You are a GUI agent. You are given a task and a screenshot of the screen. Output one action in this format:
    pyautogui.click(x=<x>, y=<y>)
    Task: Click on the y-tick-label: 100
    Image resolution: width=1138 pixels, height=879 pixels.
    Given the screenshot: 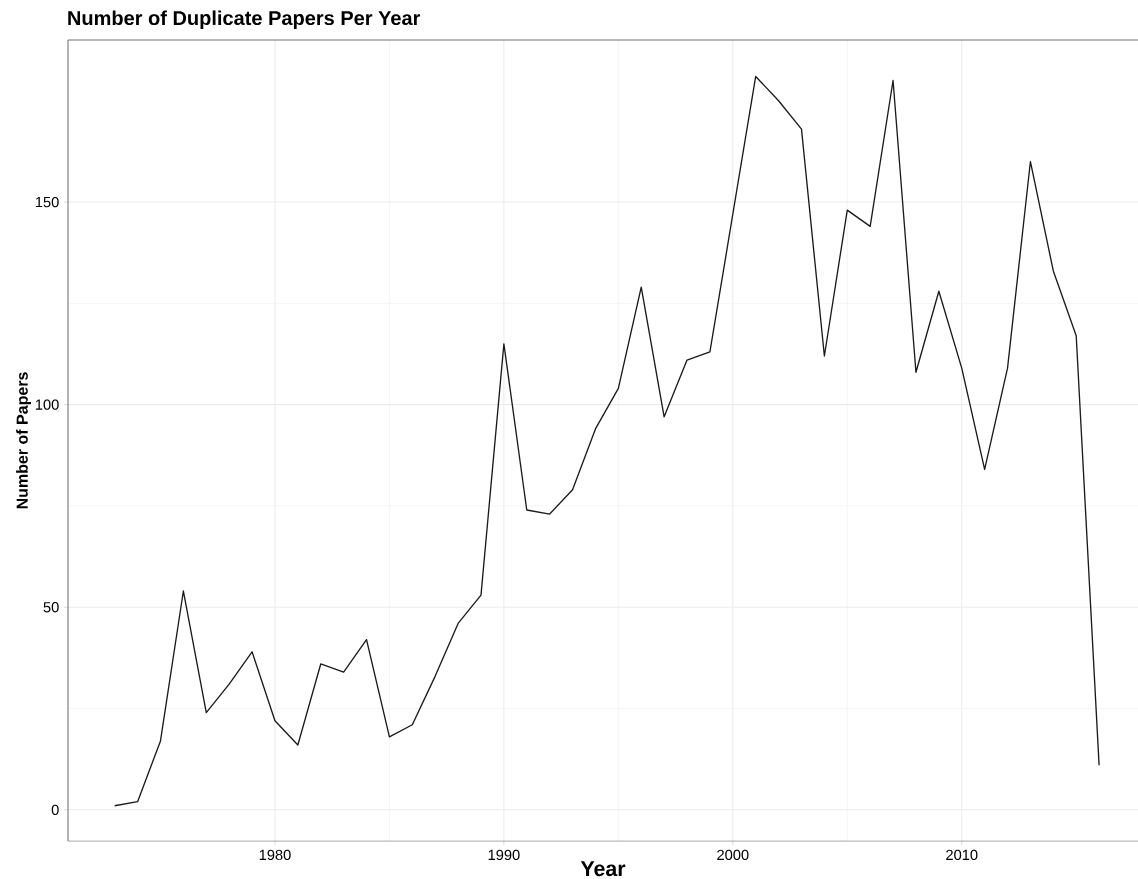 What is the action you would take?
    pyautogui.click(x=47, y=404)
    